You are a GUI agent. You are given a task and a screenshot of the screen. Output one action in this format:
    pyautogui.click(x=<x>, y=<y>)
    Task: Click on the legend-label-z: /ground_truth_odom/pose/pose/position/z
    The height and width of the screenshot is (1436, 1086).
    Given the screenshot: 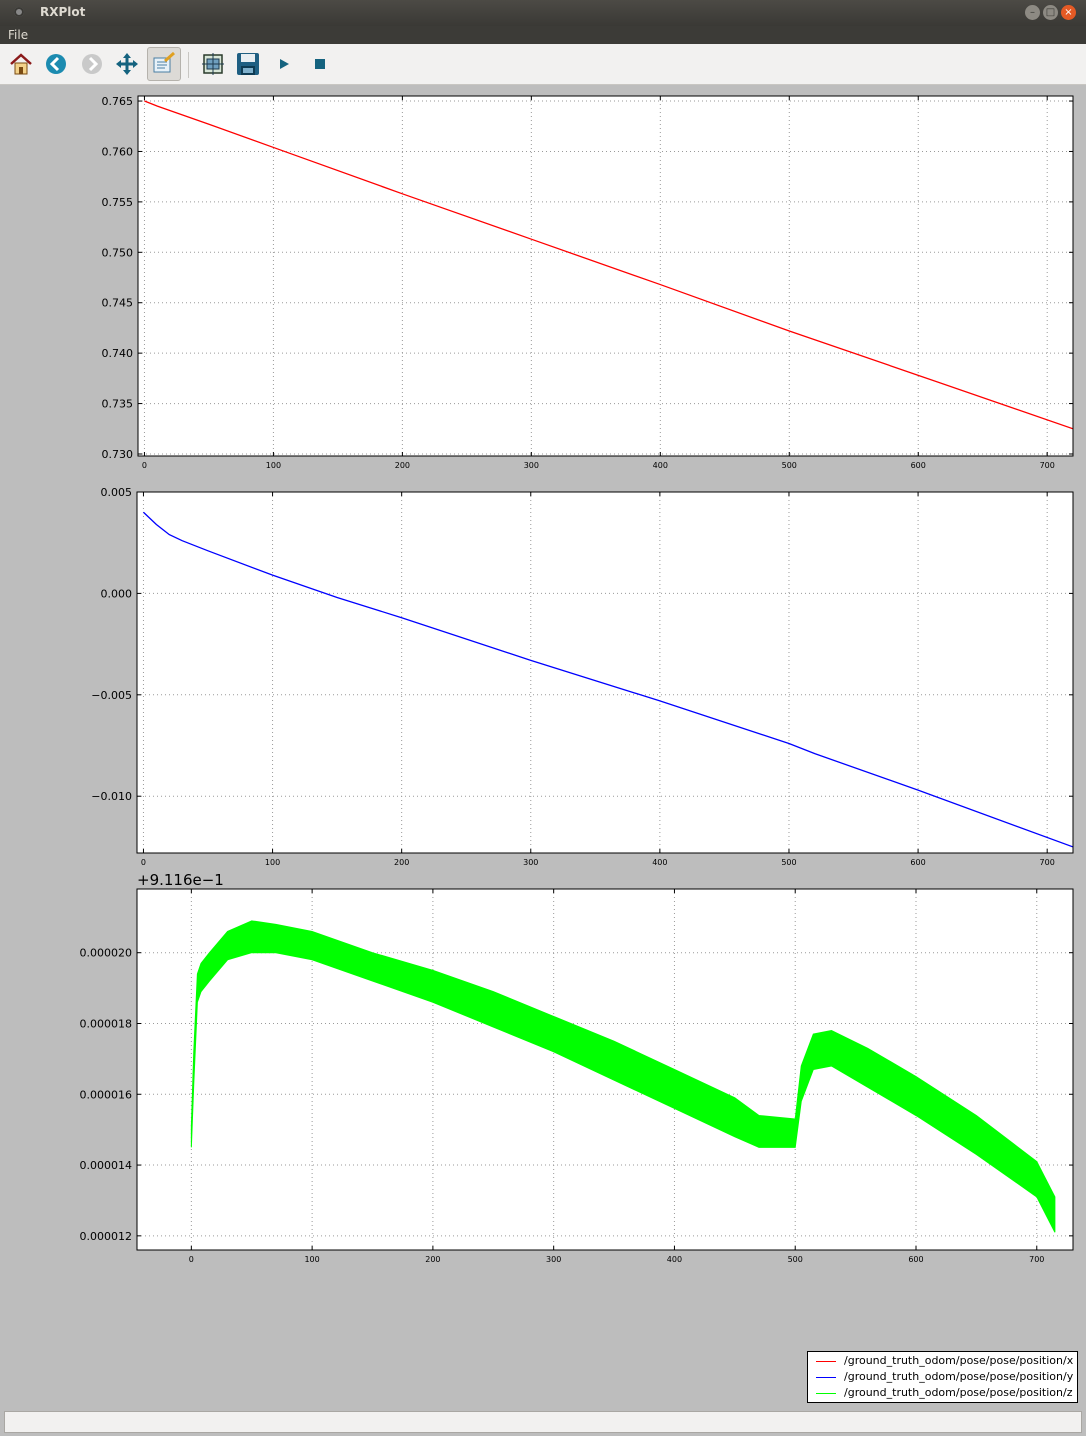 What is the action you would take?
    pyautogui.click(x=958, y=1392)
    